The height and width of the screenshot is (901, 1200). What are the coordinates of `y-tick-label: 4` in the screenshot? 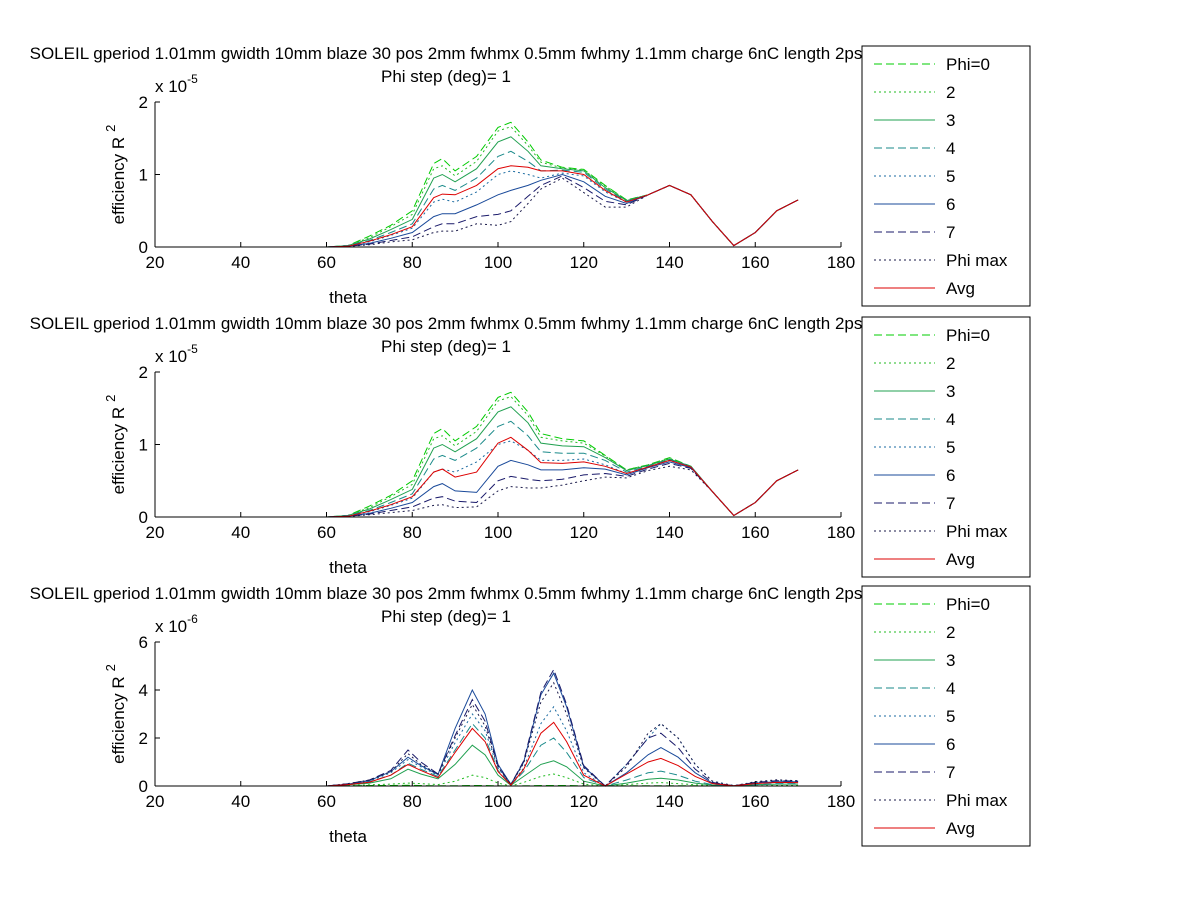 It's located at (143, 690).